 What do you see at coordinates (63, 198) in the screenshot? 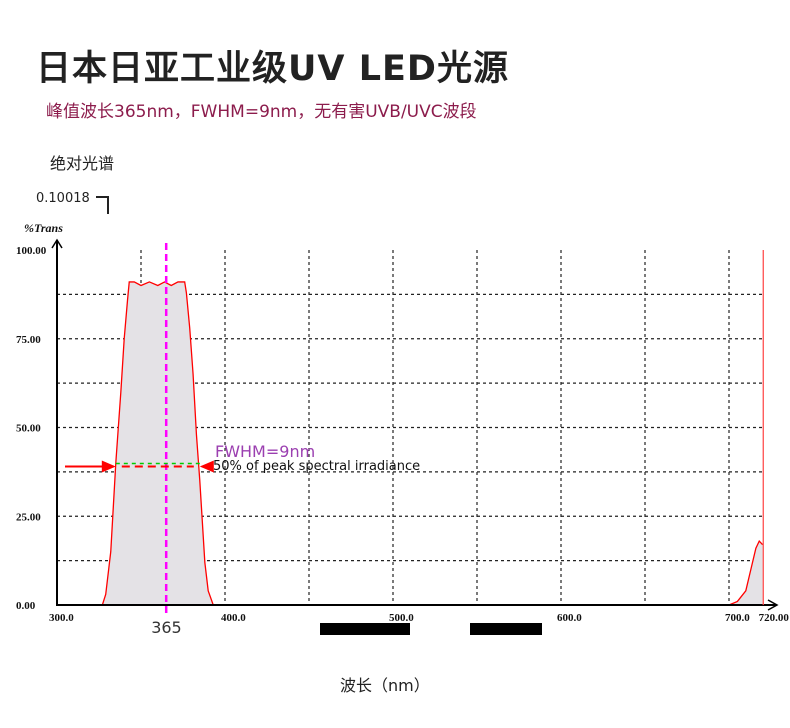
I see `scale-value: 0.10018` at bounding box center [63, 198].